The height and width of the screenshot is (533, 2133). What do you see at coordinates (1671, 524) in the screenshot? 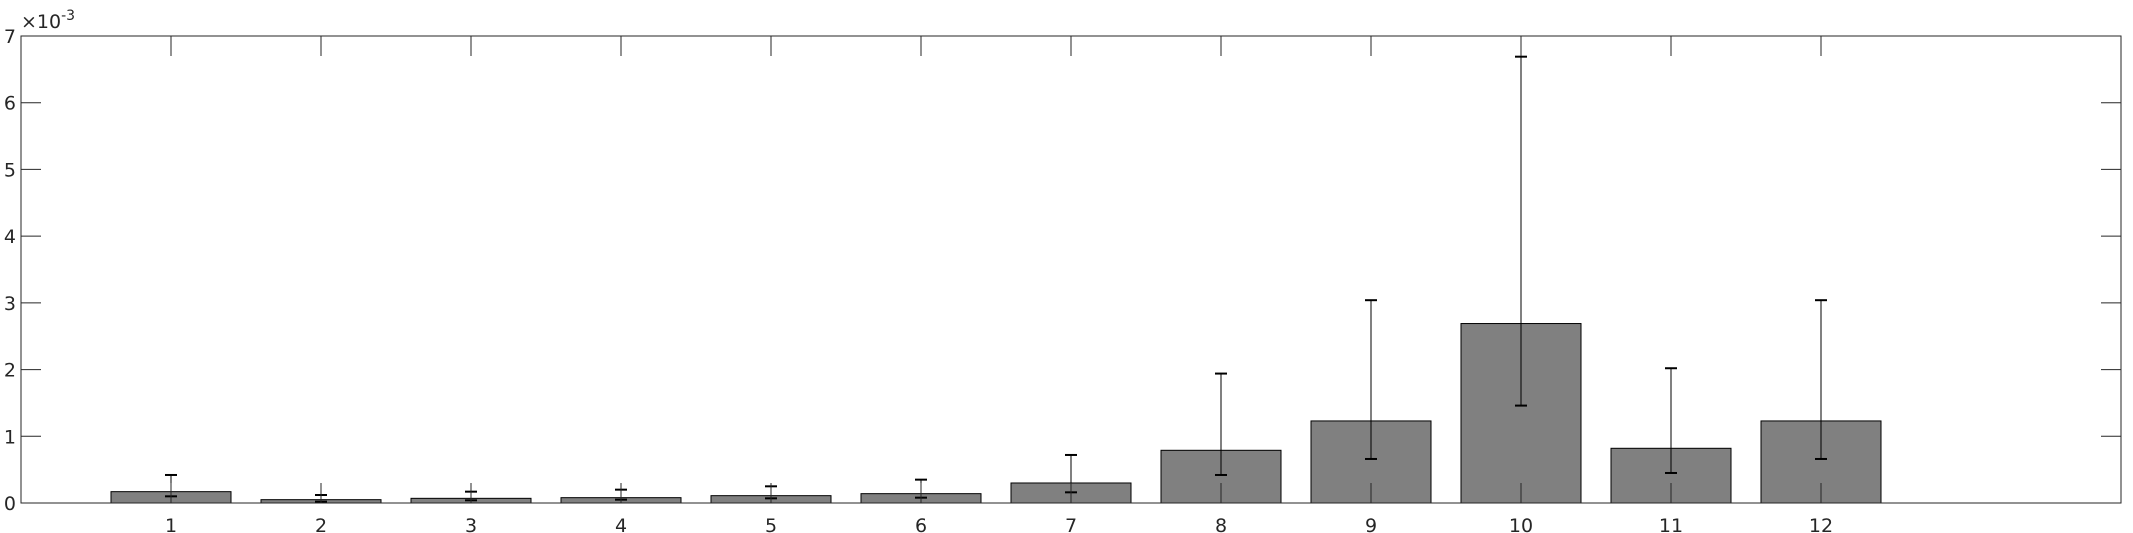
I see `x-tick-label-11: 11` at bounding box center [1671, 524].